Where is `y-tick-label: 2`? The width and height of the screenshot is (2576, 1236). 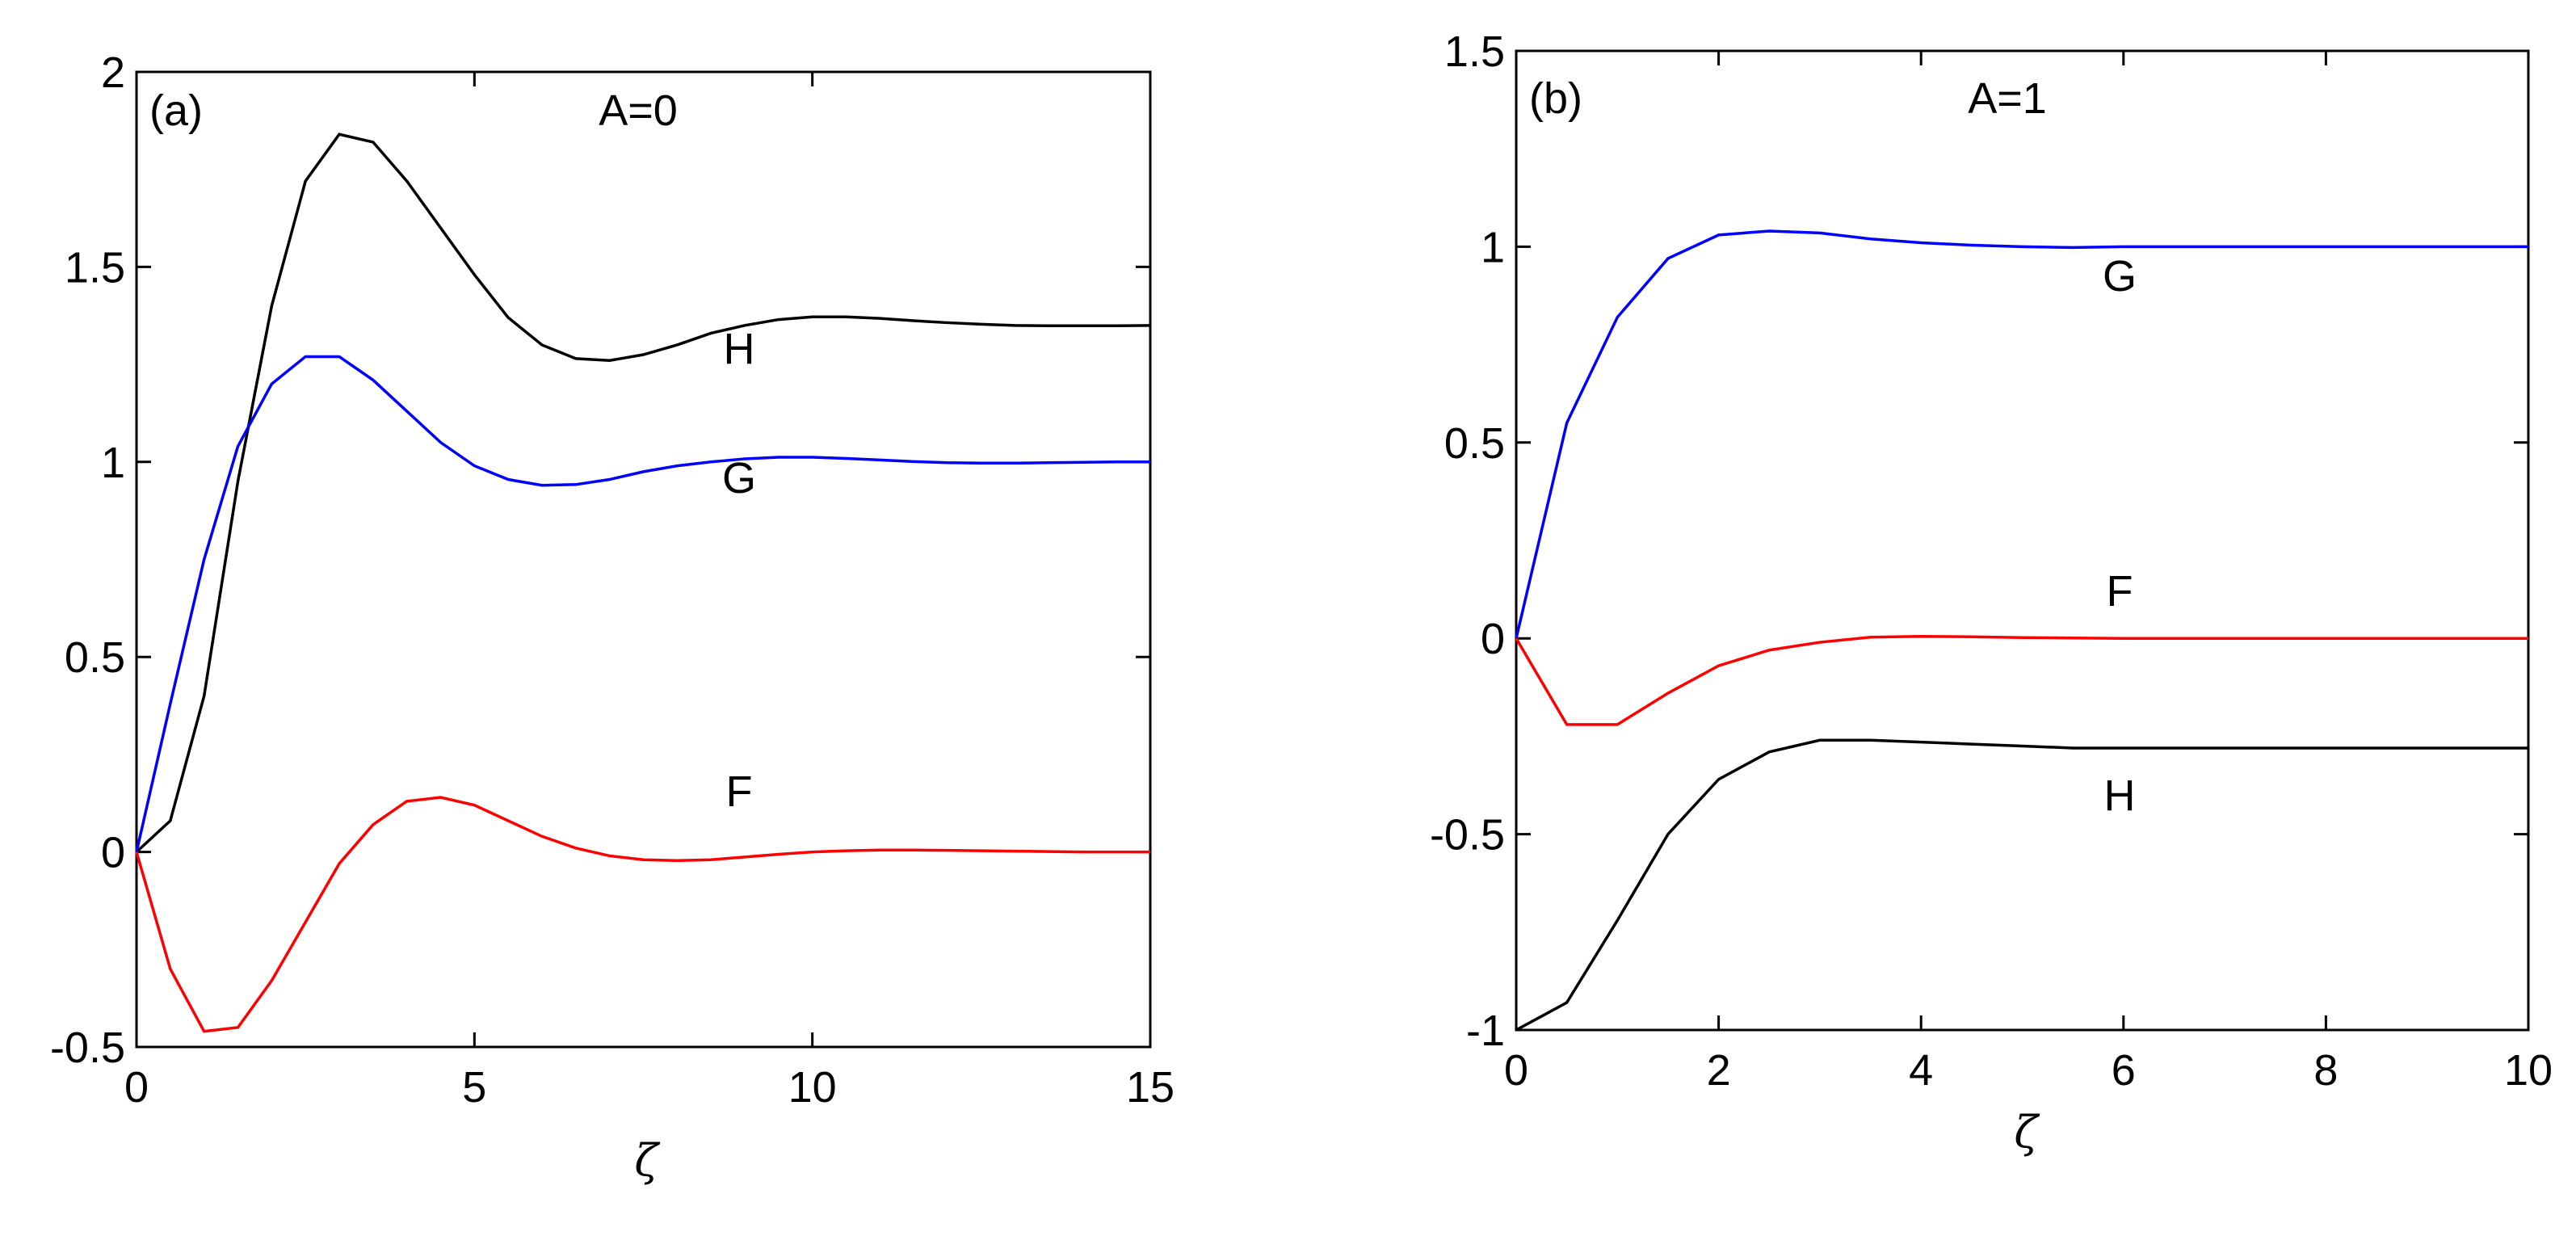 y-tick-label: 2 is located at coordinates (113, 72).